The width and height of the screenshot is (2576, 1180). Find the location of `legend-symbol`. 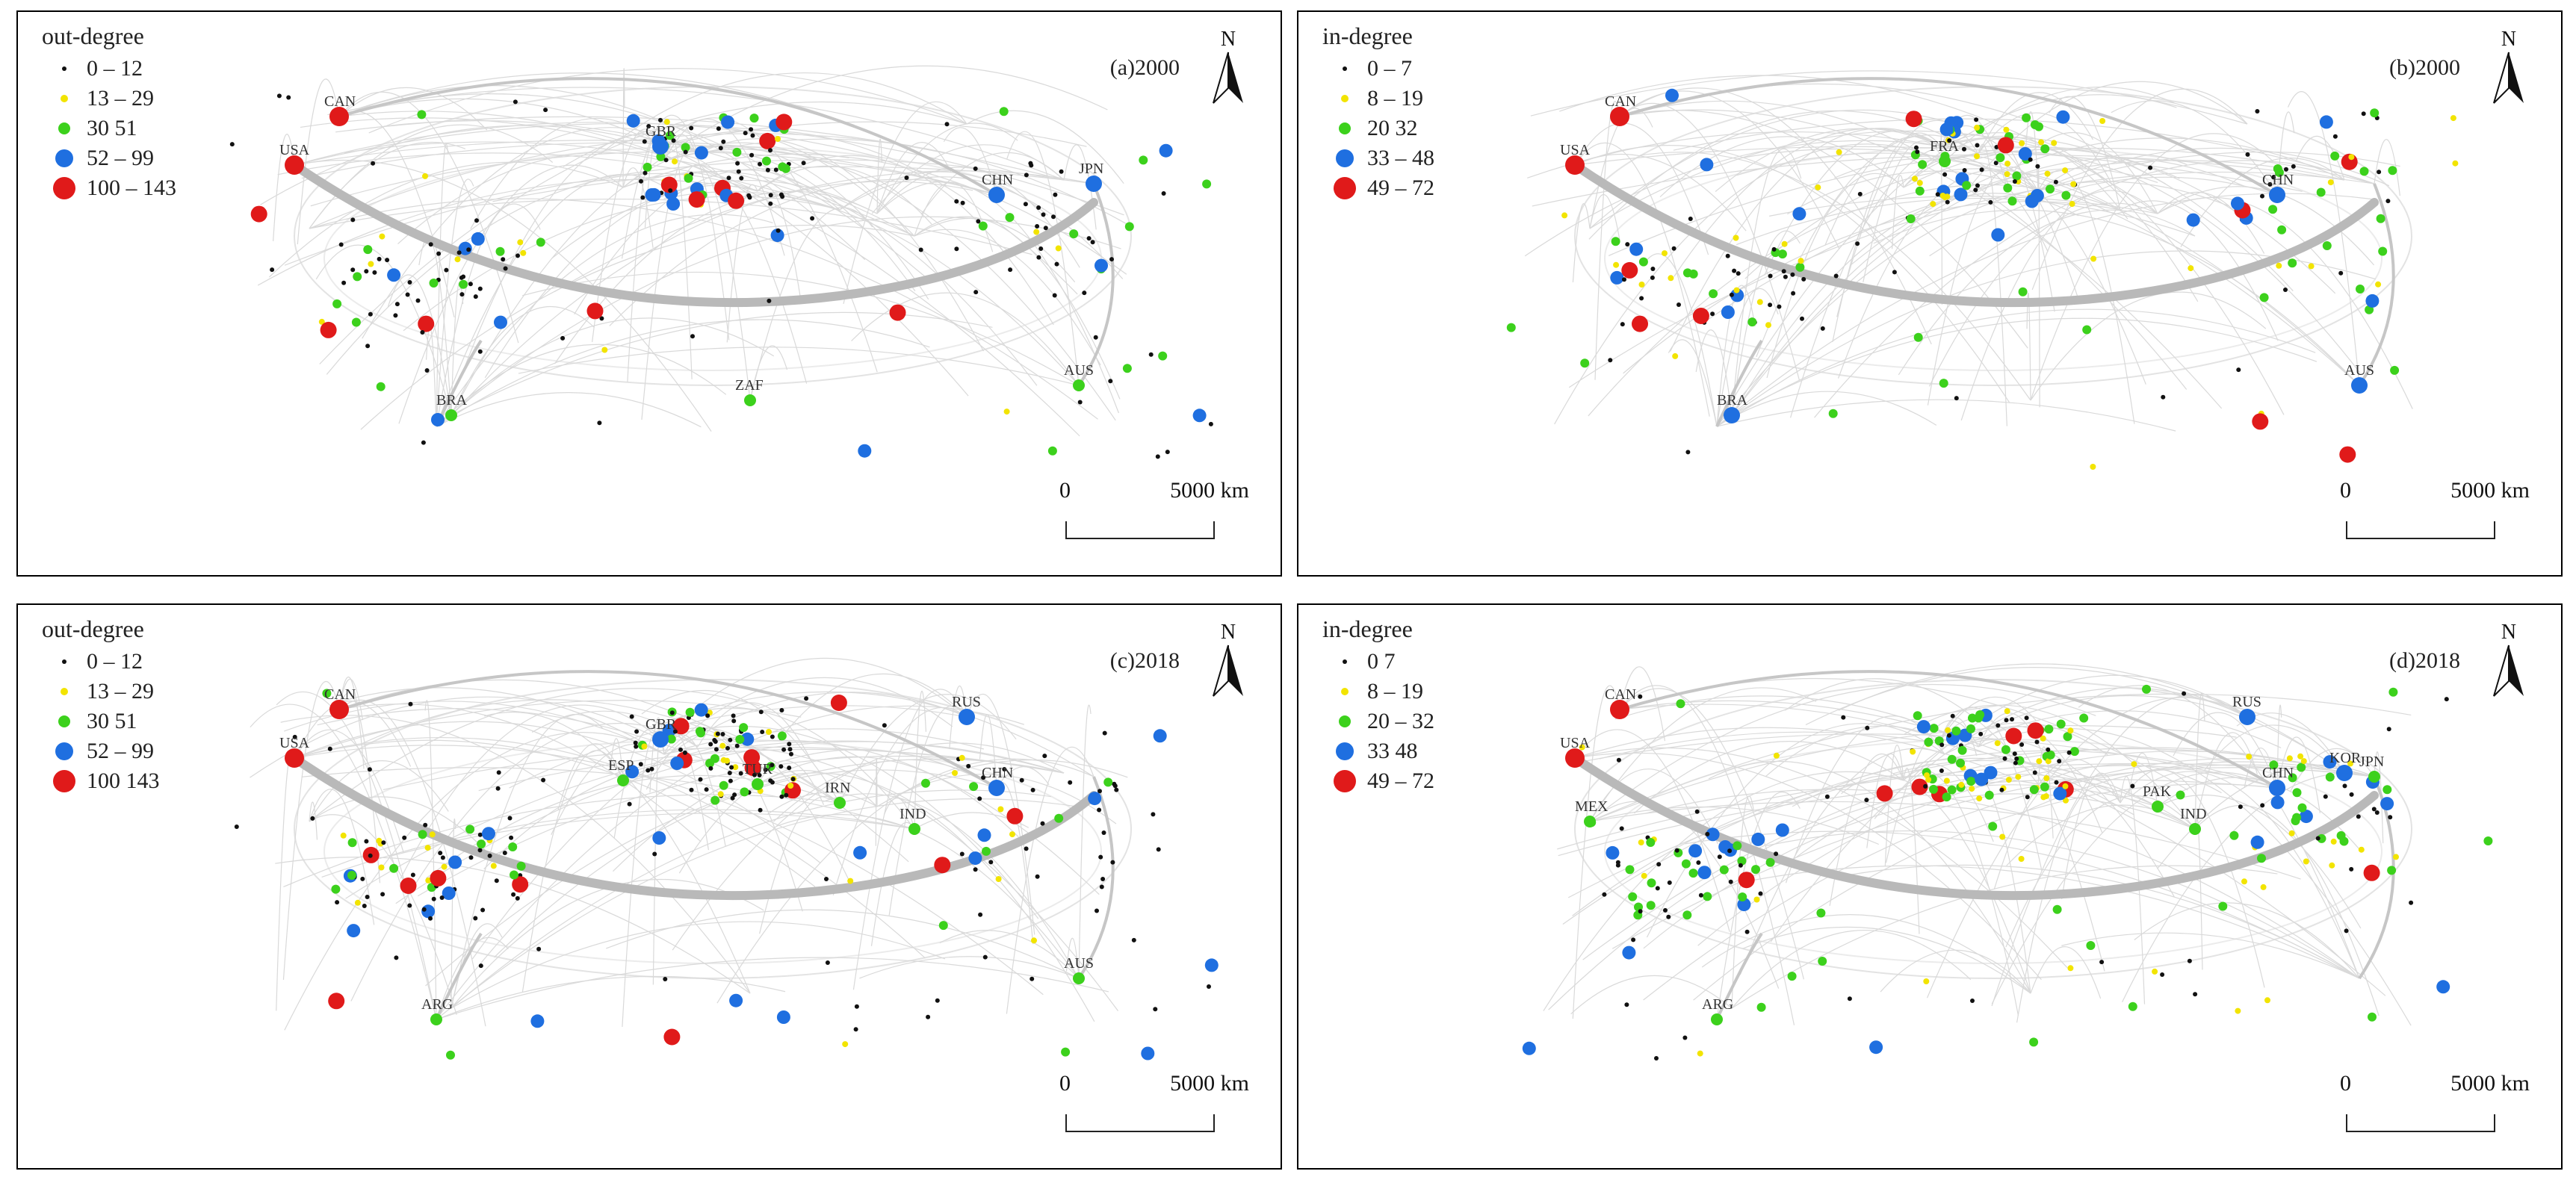

legend-symbol is located at coordinates (64, 662).